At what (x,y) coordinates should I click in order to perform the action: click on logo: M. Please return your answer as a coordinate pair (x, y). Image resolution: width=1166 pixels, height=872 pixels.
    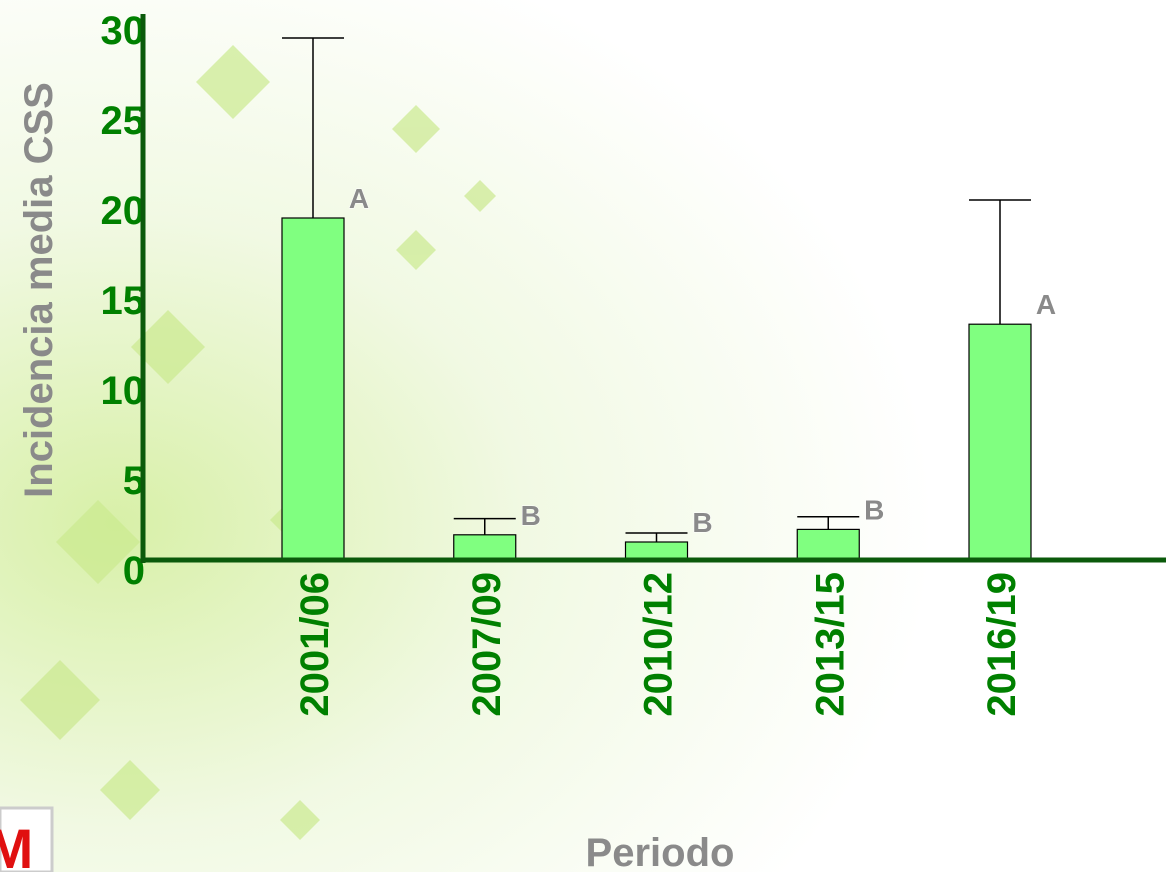
    Looking at the image, I should click on (16, 844).